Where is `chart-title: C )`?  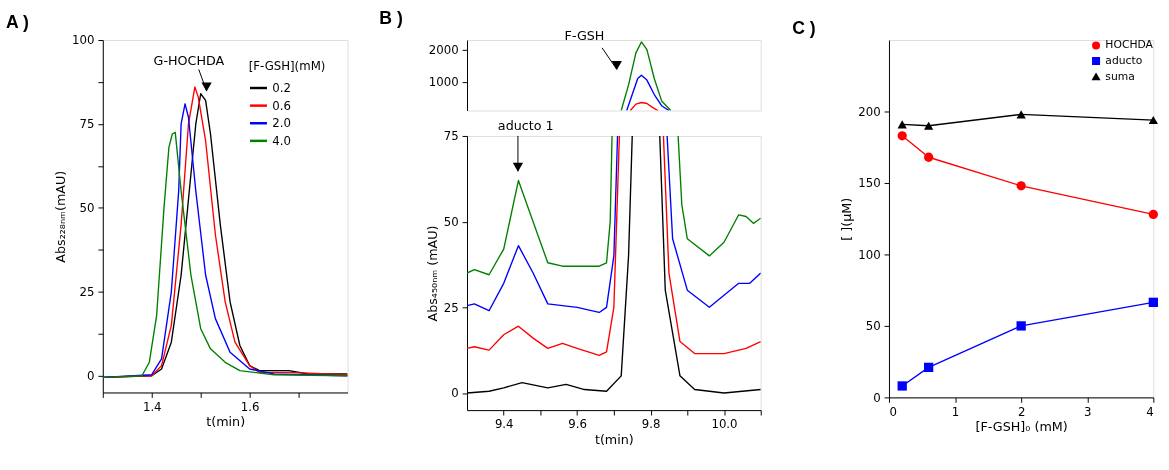 chart-title: C ) is located at coordinates (804, 28).